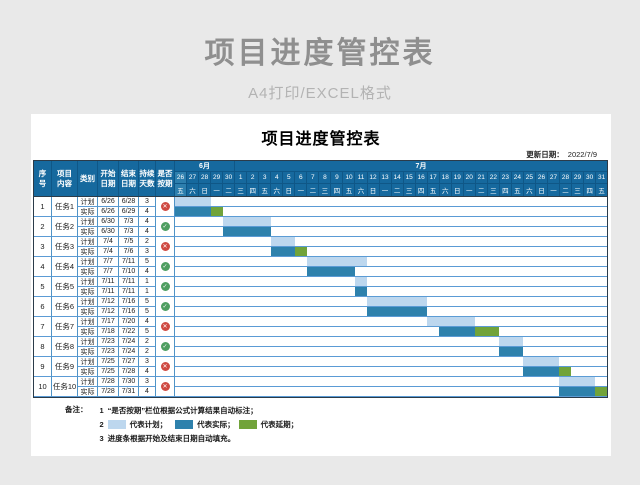 This screenshot has width=640, height=485. I want to click on start-date: 7/23, so click(108, 342).